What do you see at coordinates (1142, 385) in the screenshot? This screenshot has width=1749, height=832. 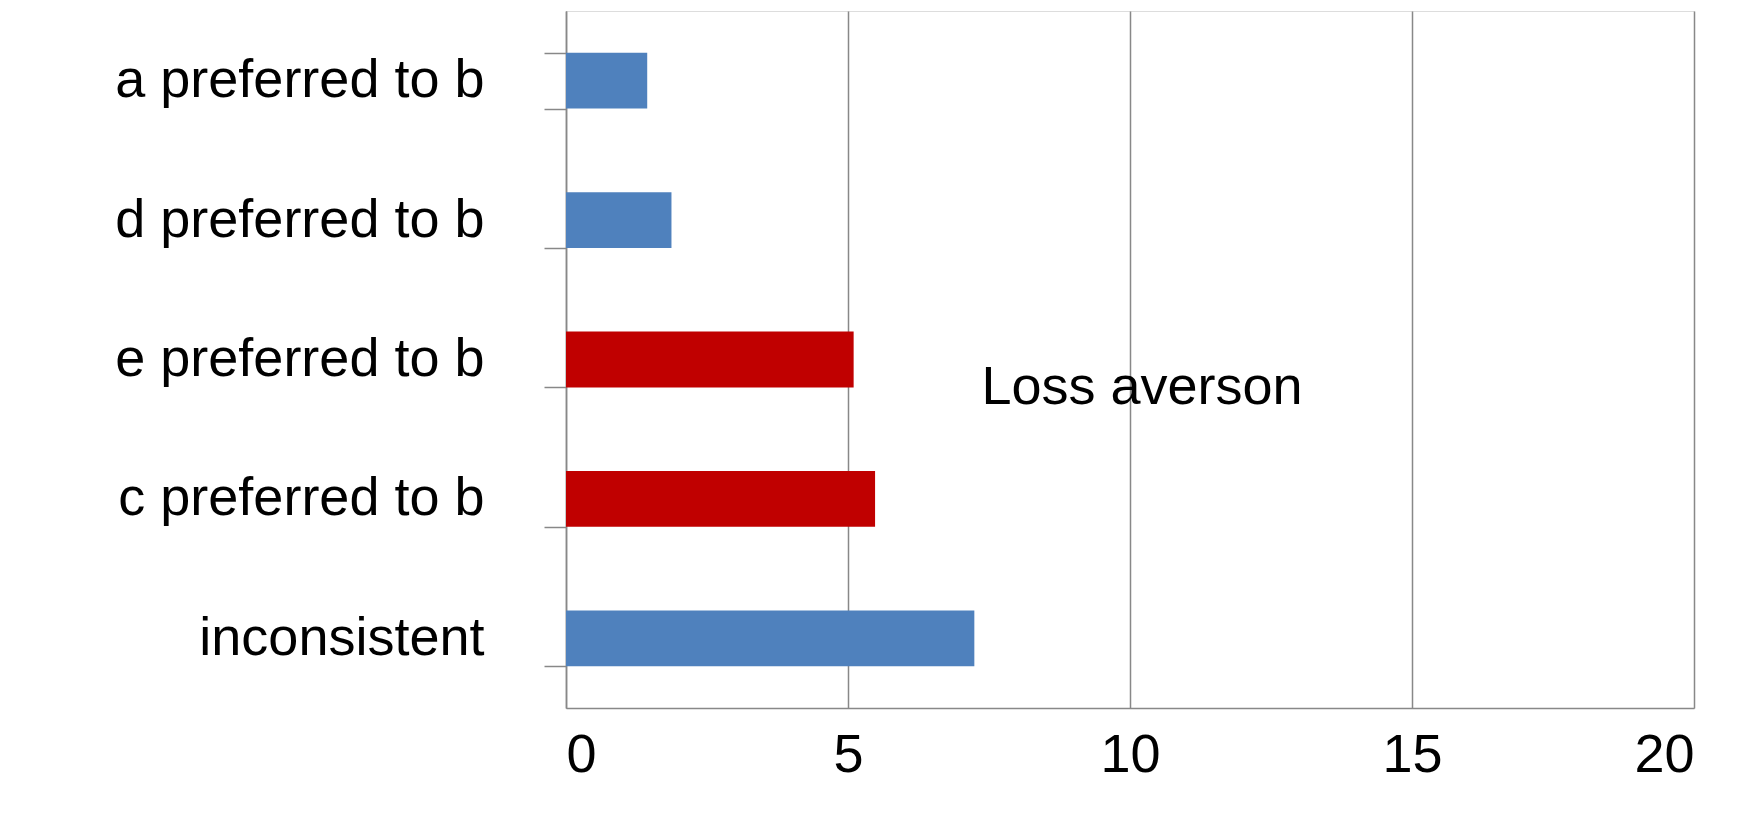 I see `annotation: Loss averson` at bounding box center [1142, 385].